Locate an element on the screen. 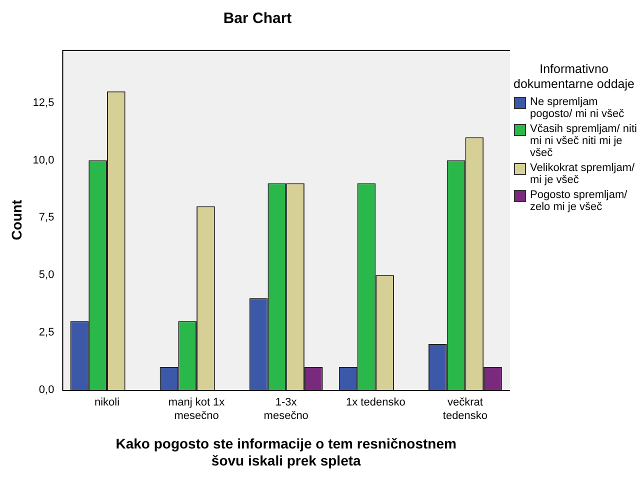  y-tick-label: 10,0 is located at coordinates (43, 160).